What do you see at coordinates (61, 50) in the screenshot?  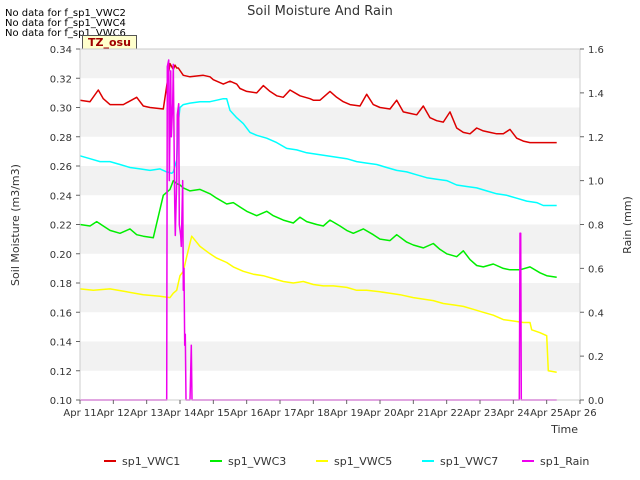 I see `y-tick-label: 0.34` at bounding box center [61, 50].